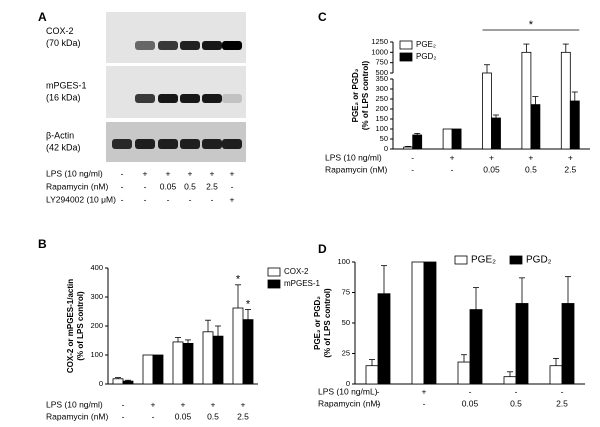 This screenshot has width=600, height=427. What do you see at coordinates (483, 260) in the screenshot?
I see `legend-label: PGE₂` at bounding box center [483, 260].